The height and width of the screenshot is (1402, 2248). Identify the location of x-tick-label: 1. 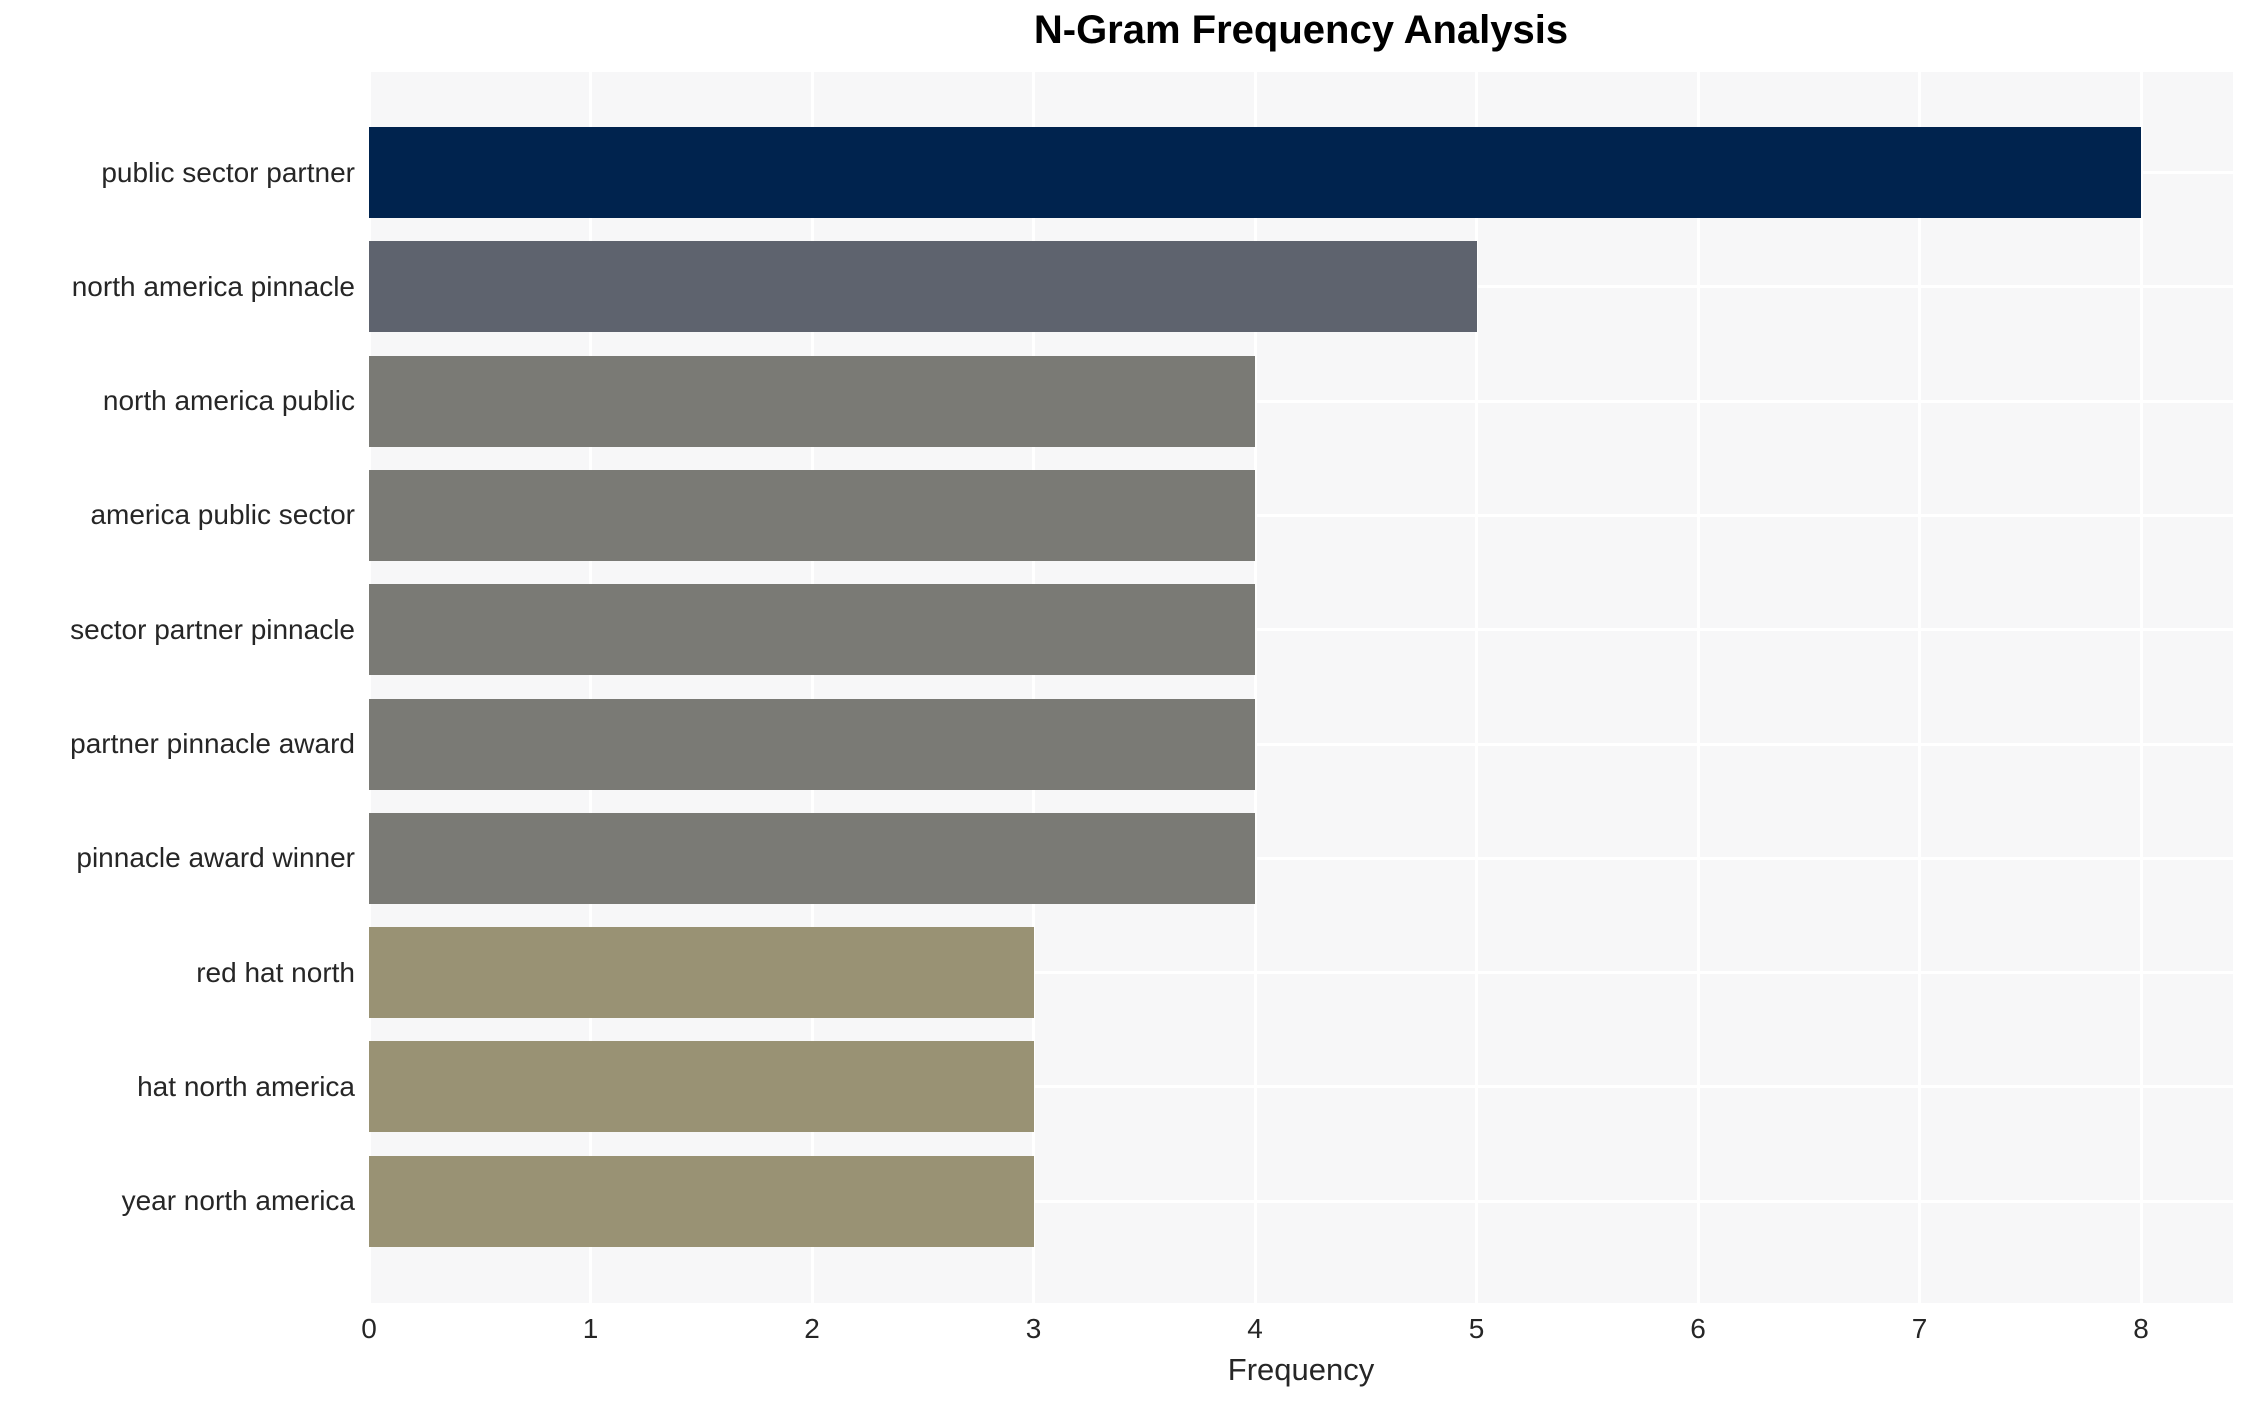
(590, 1328).